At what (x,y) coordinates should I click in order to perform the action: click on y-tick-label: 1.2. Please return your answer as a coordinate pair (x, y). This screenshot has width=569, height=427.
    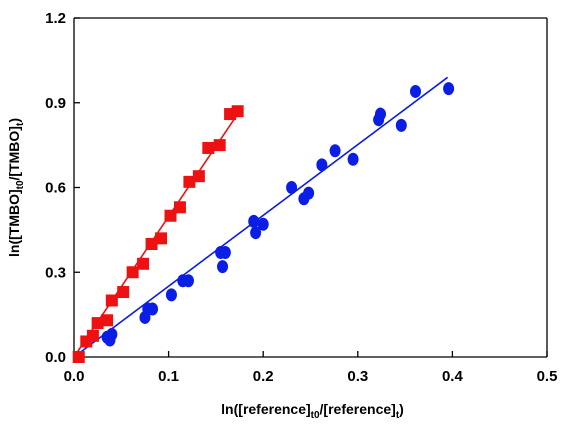
    Looking at the image, I should click on (55, 18).